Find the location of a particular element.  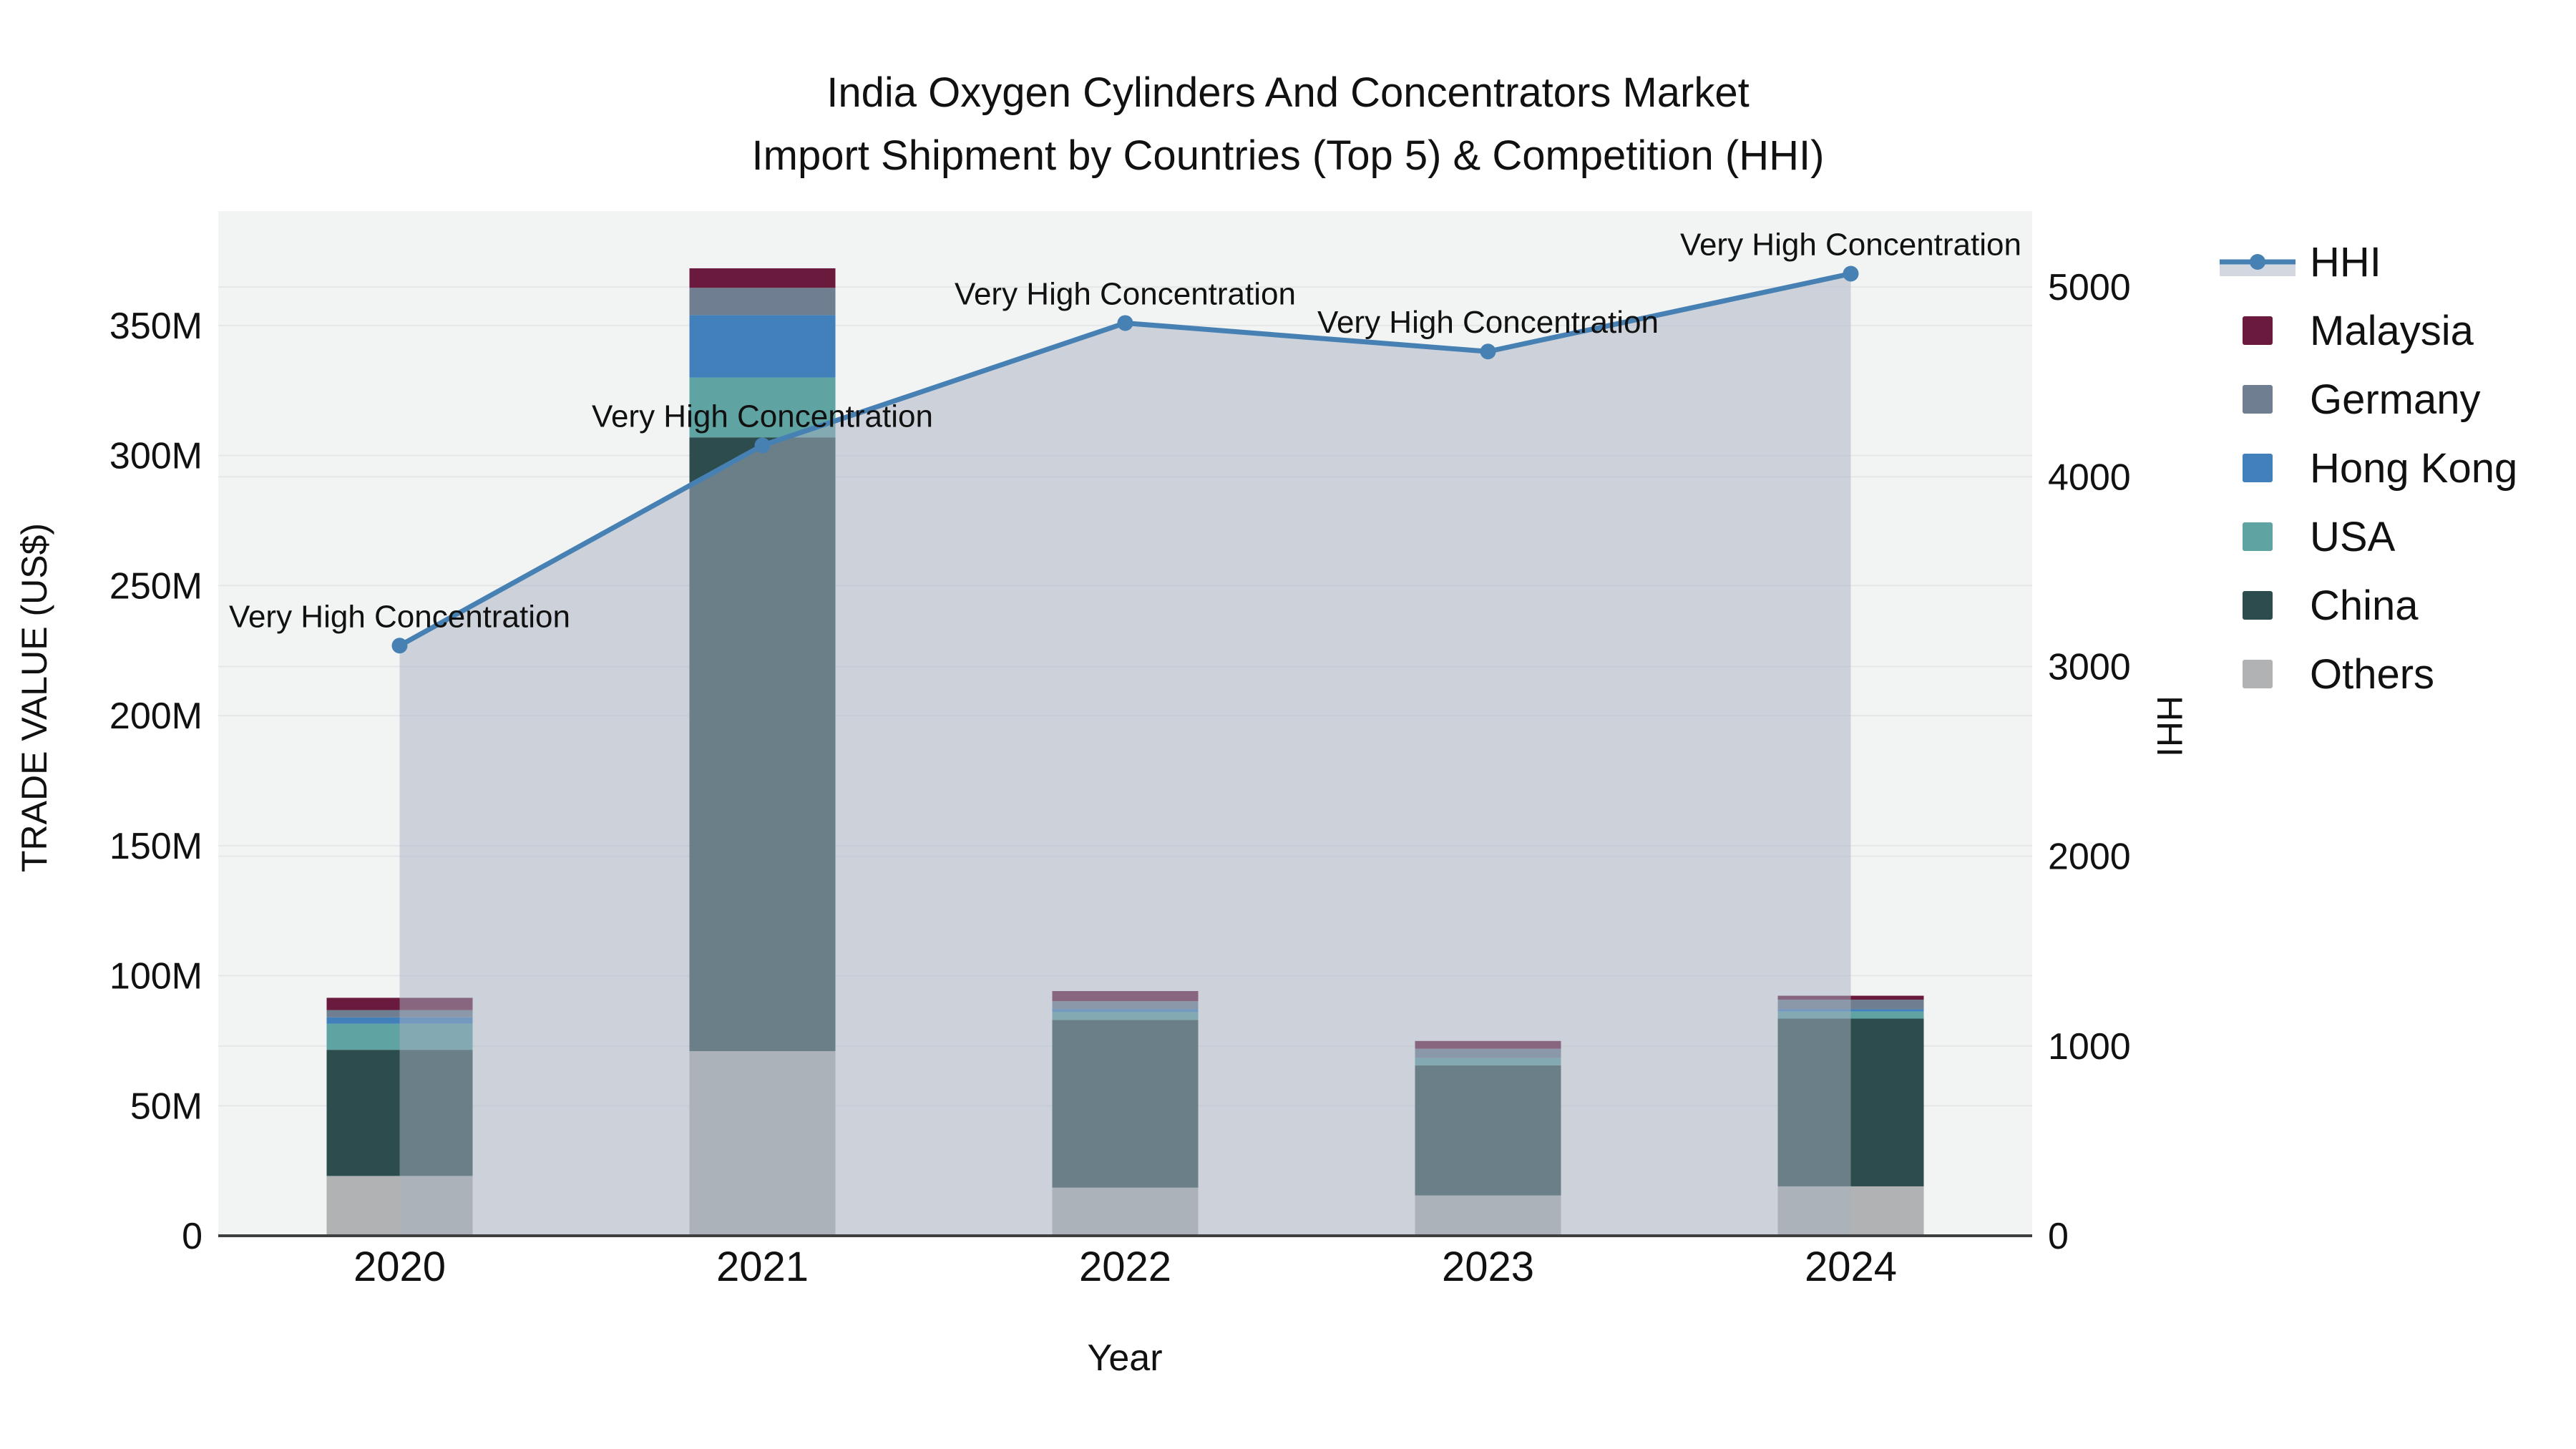

hhi-point-2024 is located at coordinates (1851, 273).